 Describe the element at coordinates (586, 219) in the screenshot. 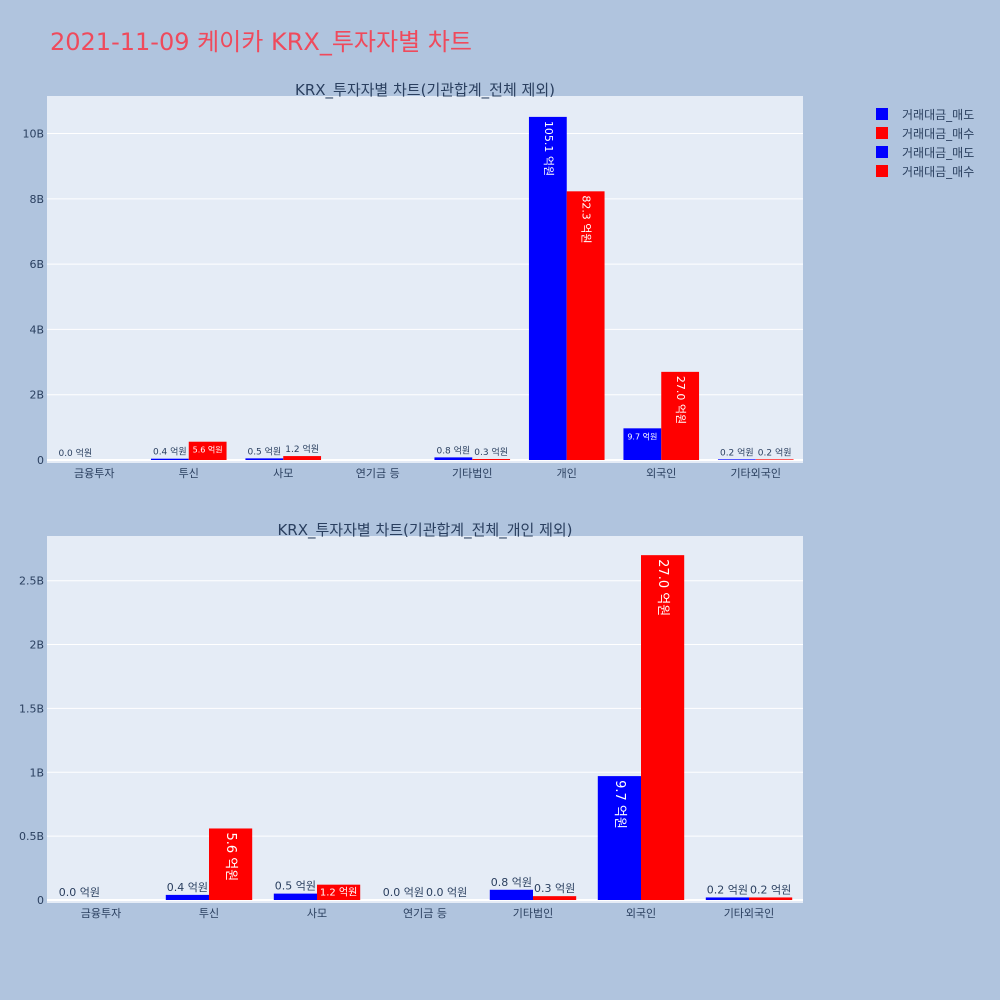

I see `bar-data-label: 82.3 억원` at that location.